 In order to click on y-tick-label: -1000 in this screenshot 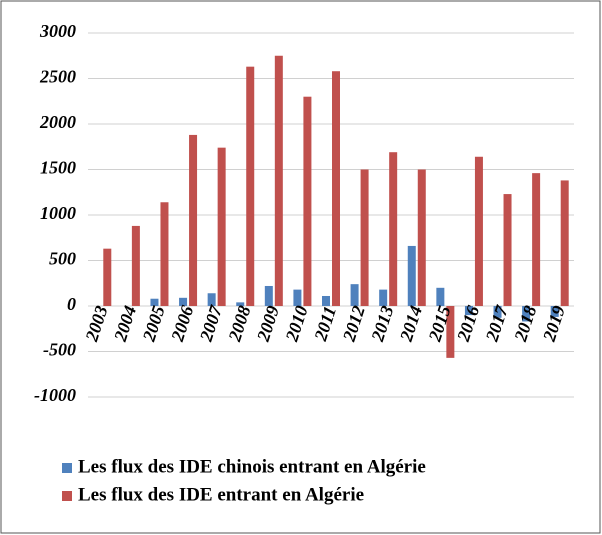, I will do `click(55, 395)`.